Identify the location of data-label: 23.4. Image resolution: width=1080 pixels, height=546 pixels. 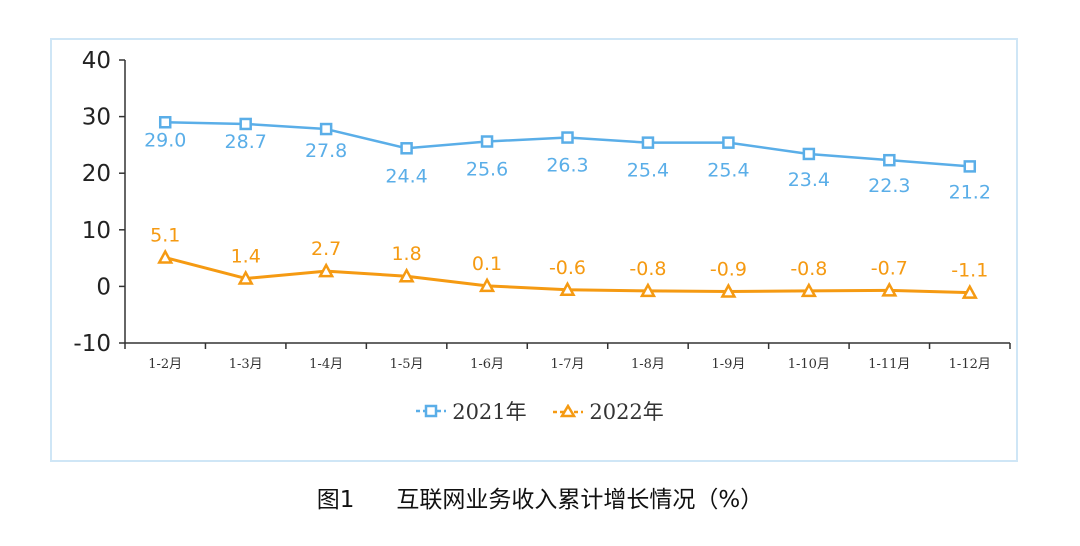
(809, 180).